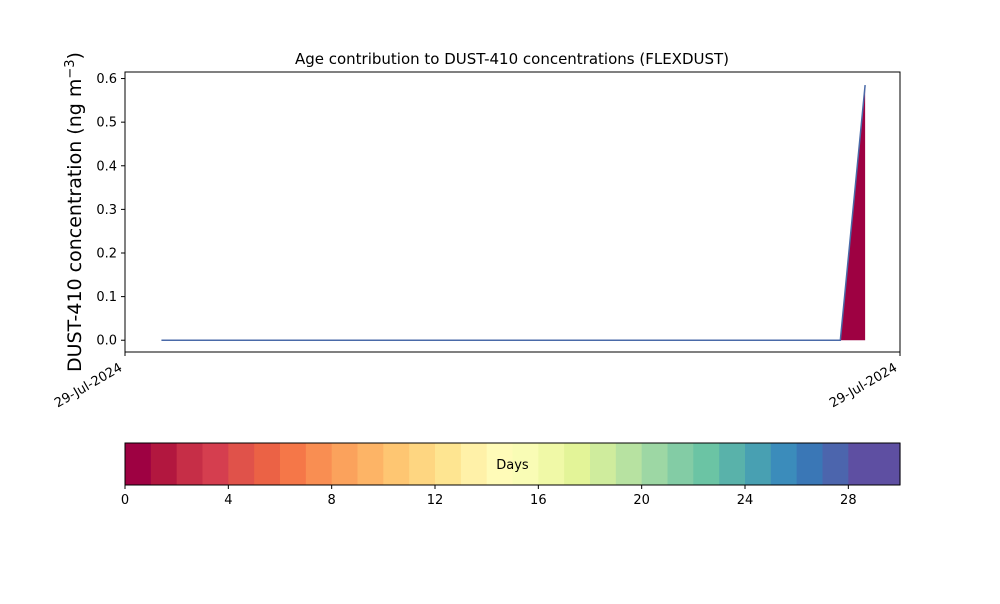 Image resolution: width=1000 pixels, height=604 pixels. I want to click on colorbar-frame, so click(512, 464).